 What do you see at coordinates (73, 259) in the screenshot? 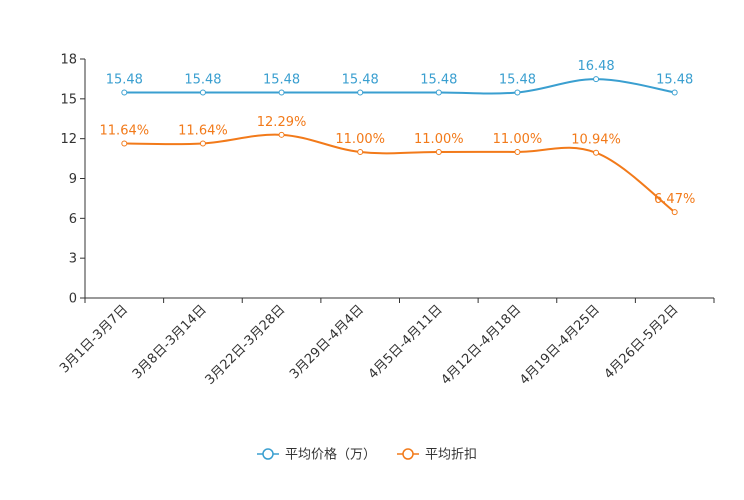
I see `y-tick-label: 3` at bounding box center [73, 259].